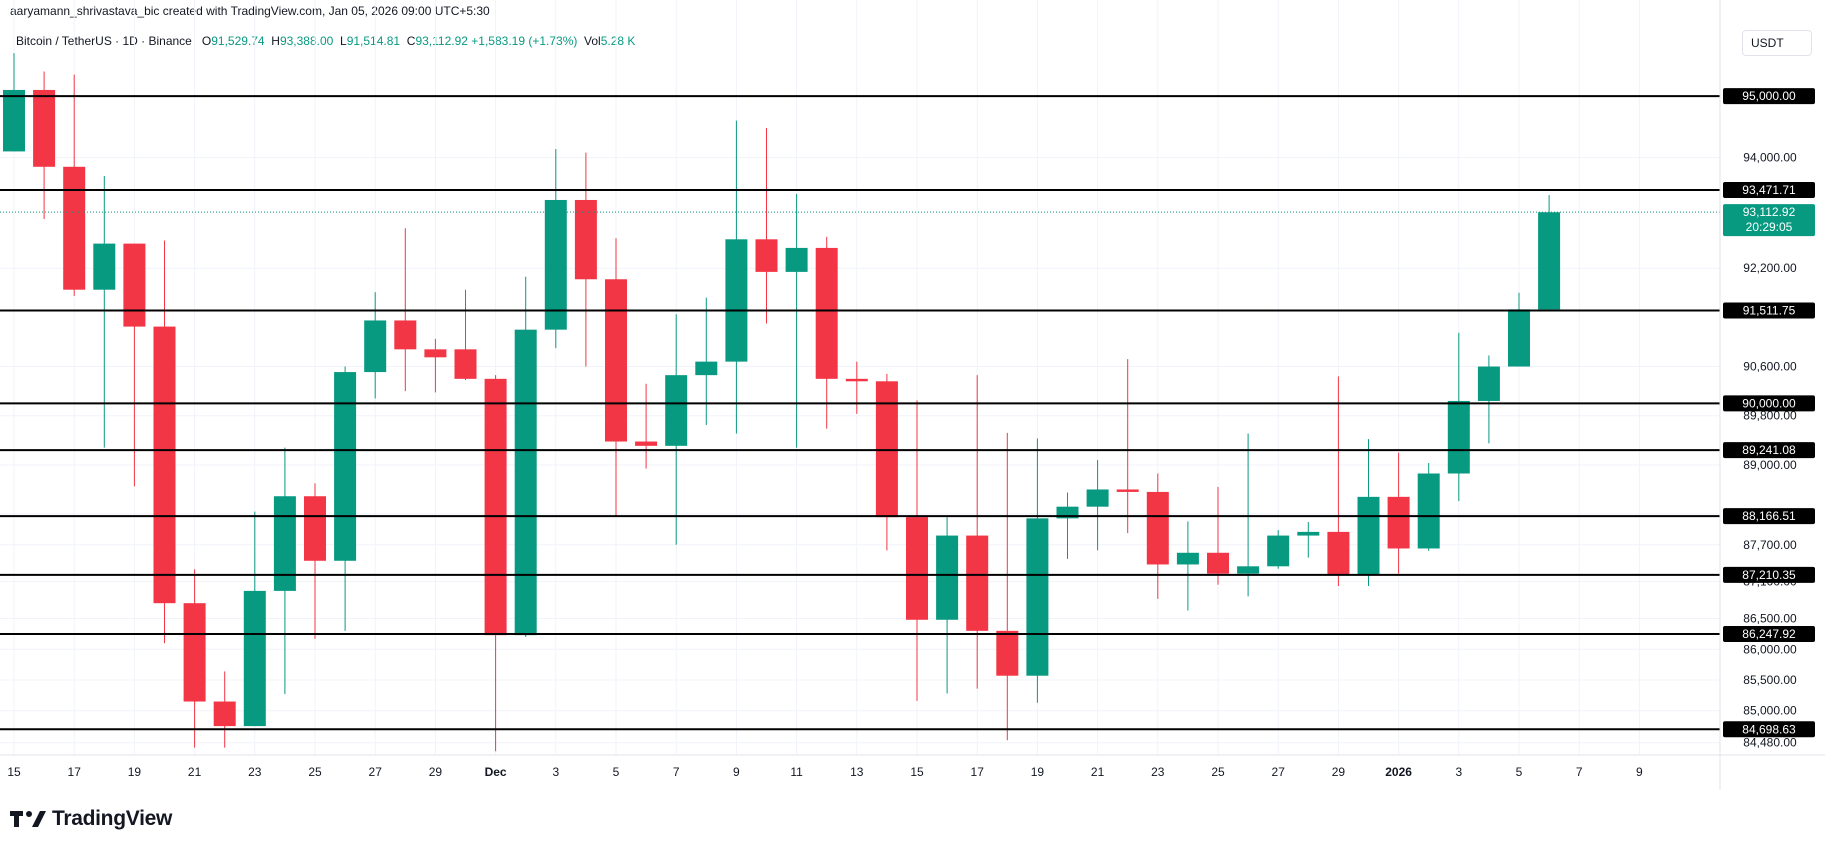 The image size is (1825, 847). I want to click on x-tick-label-9: 3, so click(555, 772).